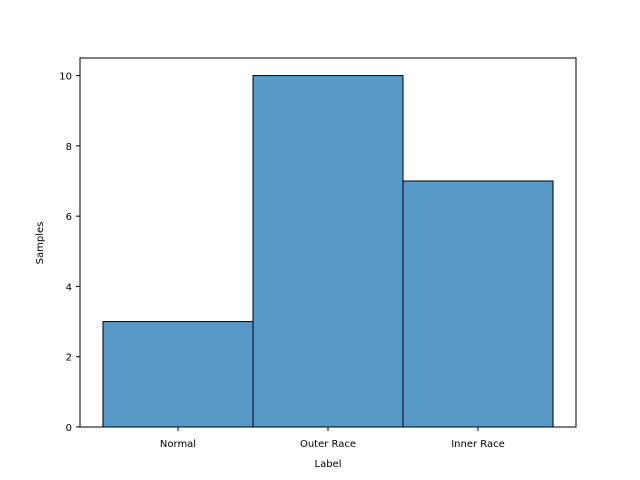 The height and width of the screenshot is (480, 640). Describe the element at coordinates (69, 217) in the screenshot. I see `y-tick-label-6: 6` at that location.